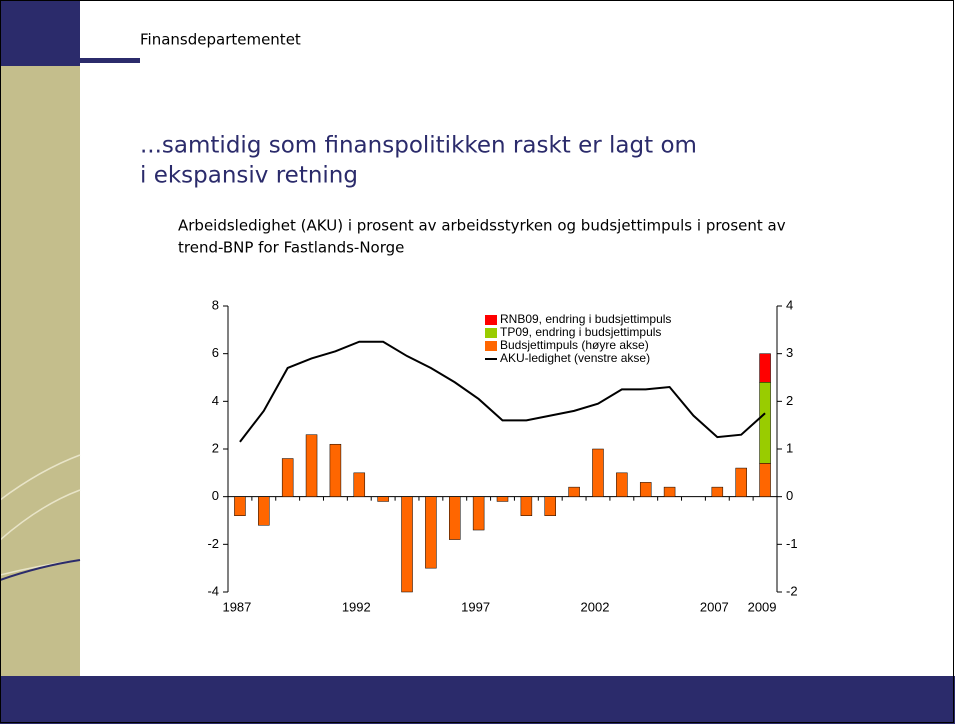 The height and width of the screenshot is (724, 955). What do you see at coordinates (580, 332) in the screenshot?
I see `legend-label: TP09, endring i budsjettimpuls` at bounding box center [580, 332].